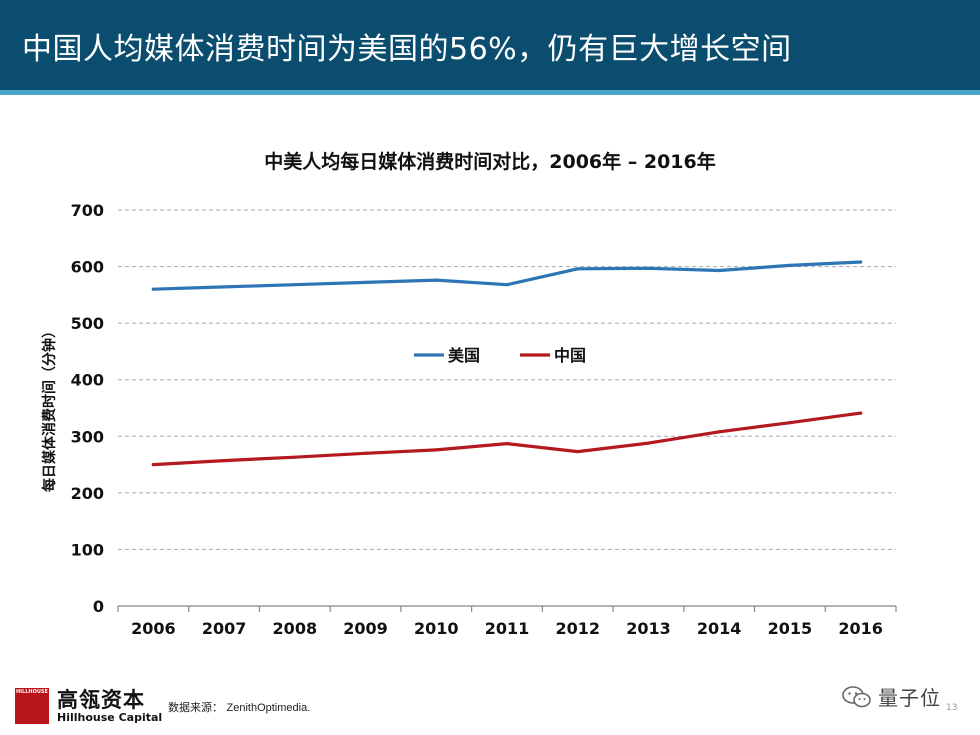  What do you see at coordinates (507, 439) in the screenshot?
I see `series-line-china` at bounding box center [507, 439].